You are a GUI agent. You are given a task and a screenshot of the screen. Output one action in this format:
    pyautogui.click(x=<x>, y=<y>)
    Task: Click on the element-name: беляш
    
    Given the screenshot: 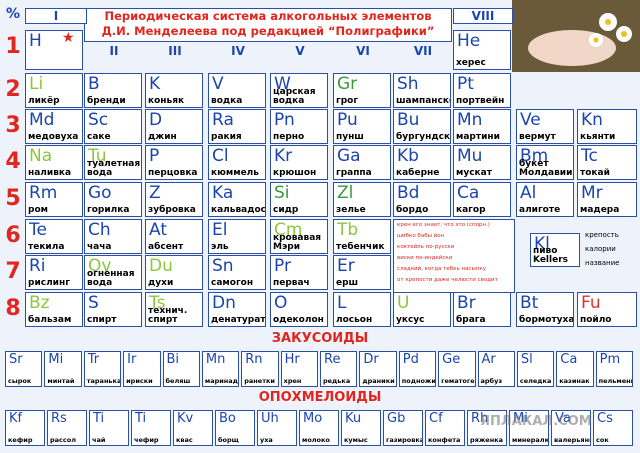 What is the action you would take?
    pyautogui.click(x=178, y=381)
    